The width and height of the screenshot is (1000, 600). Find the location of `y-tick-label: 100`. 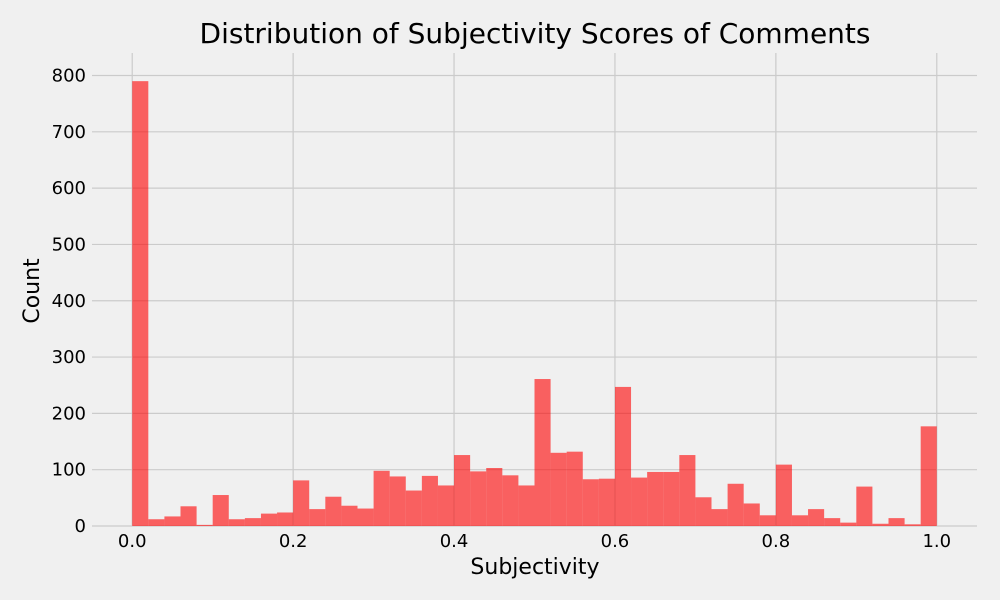

y-tick-label: 100 is located at coordinates (69, 470).